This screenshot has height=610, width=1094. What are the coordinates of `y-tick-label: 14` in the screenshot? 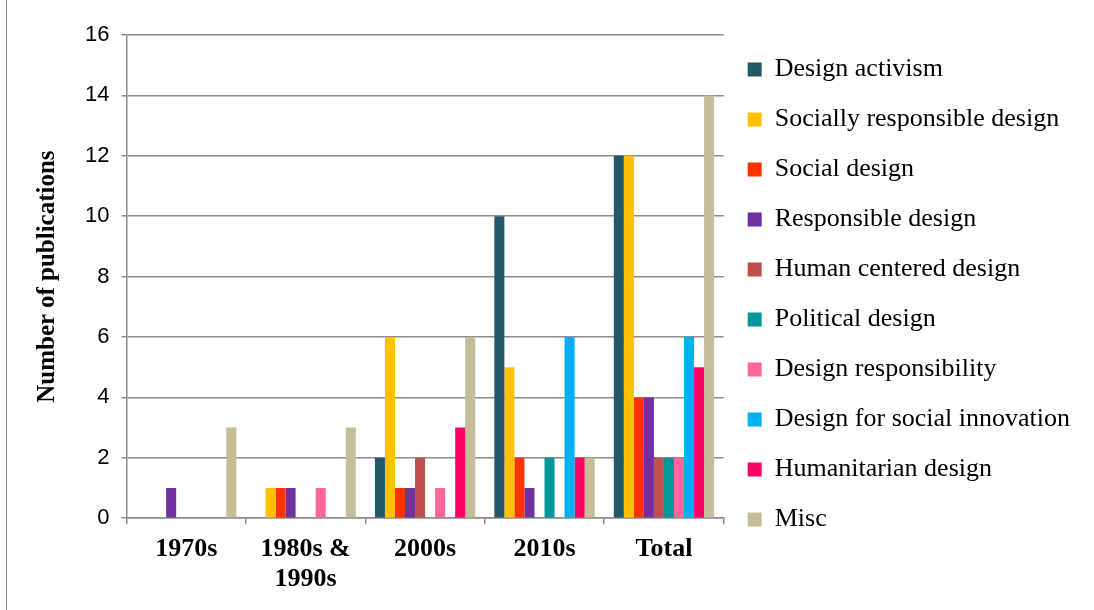 It's located at (97, 94).